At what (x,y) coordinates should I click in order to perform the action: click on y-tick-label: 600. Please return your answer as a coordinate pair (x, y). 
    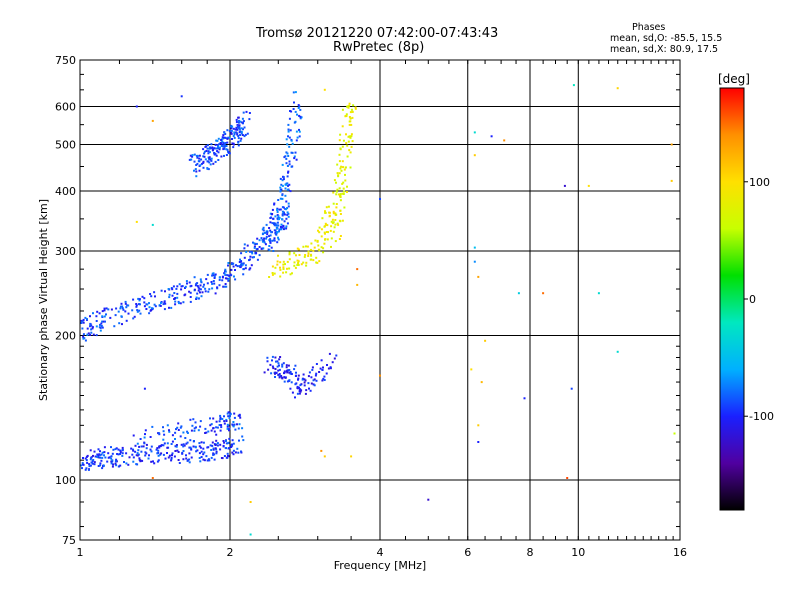
    Looking at the image, I should click on (65, 107).